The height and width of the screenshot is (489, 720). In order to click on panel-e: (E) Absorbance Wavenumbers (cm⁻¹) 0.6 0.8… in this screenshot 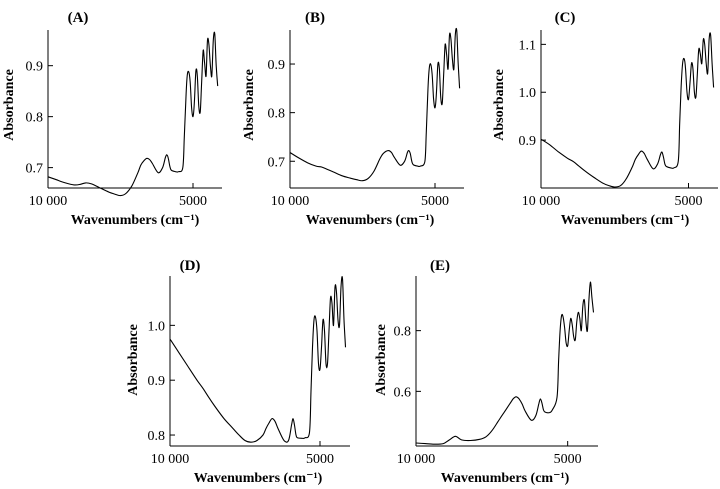, I will do `click(486, 372)`.